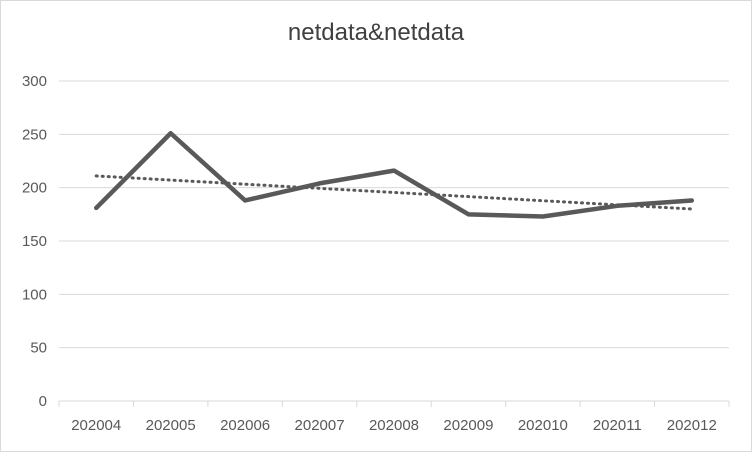  I want to click on y-tick-label-50: 50, so click(38, 348).